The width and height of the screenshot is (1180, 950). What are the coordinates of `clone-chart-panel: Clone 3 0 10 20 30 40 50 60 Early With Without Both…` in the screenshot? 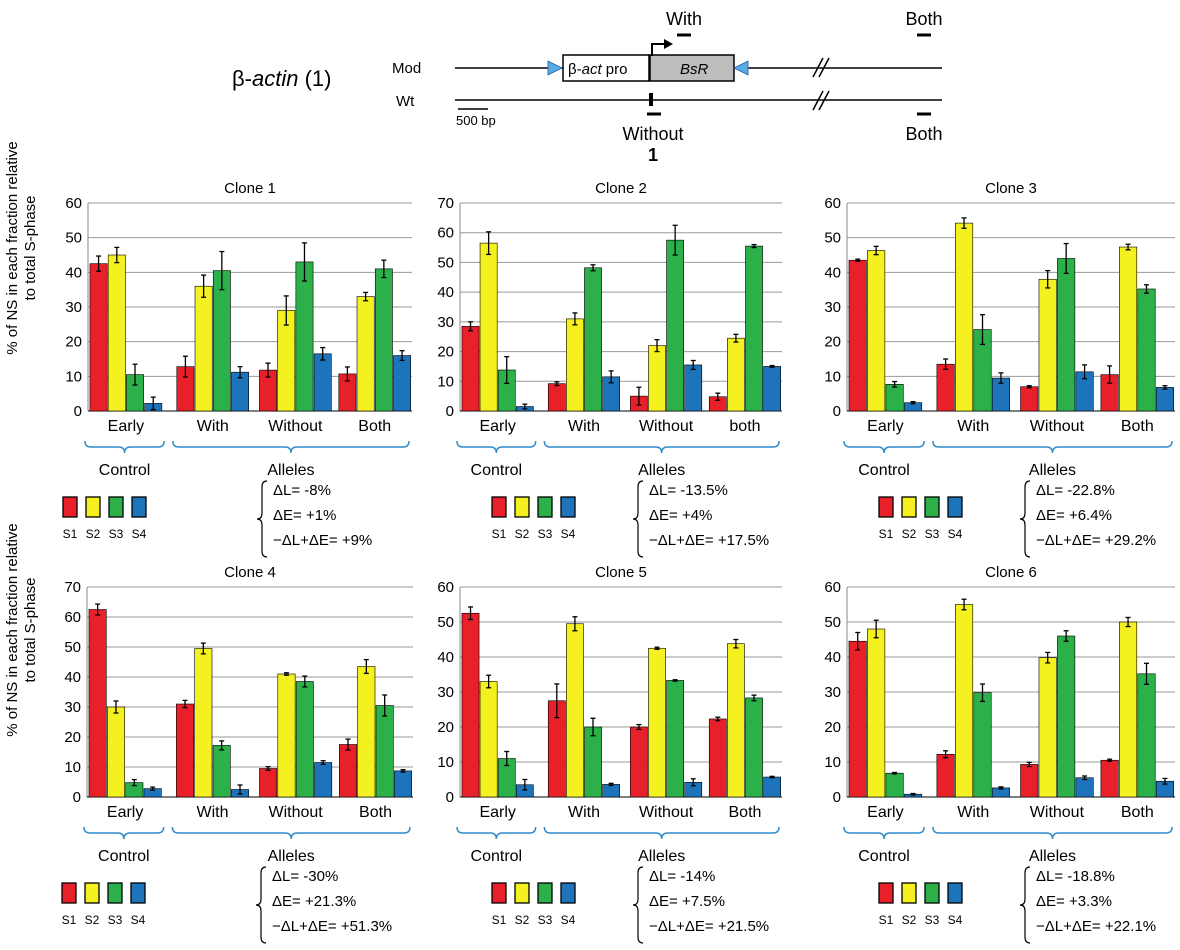 It's located at (999, 369).